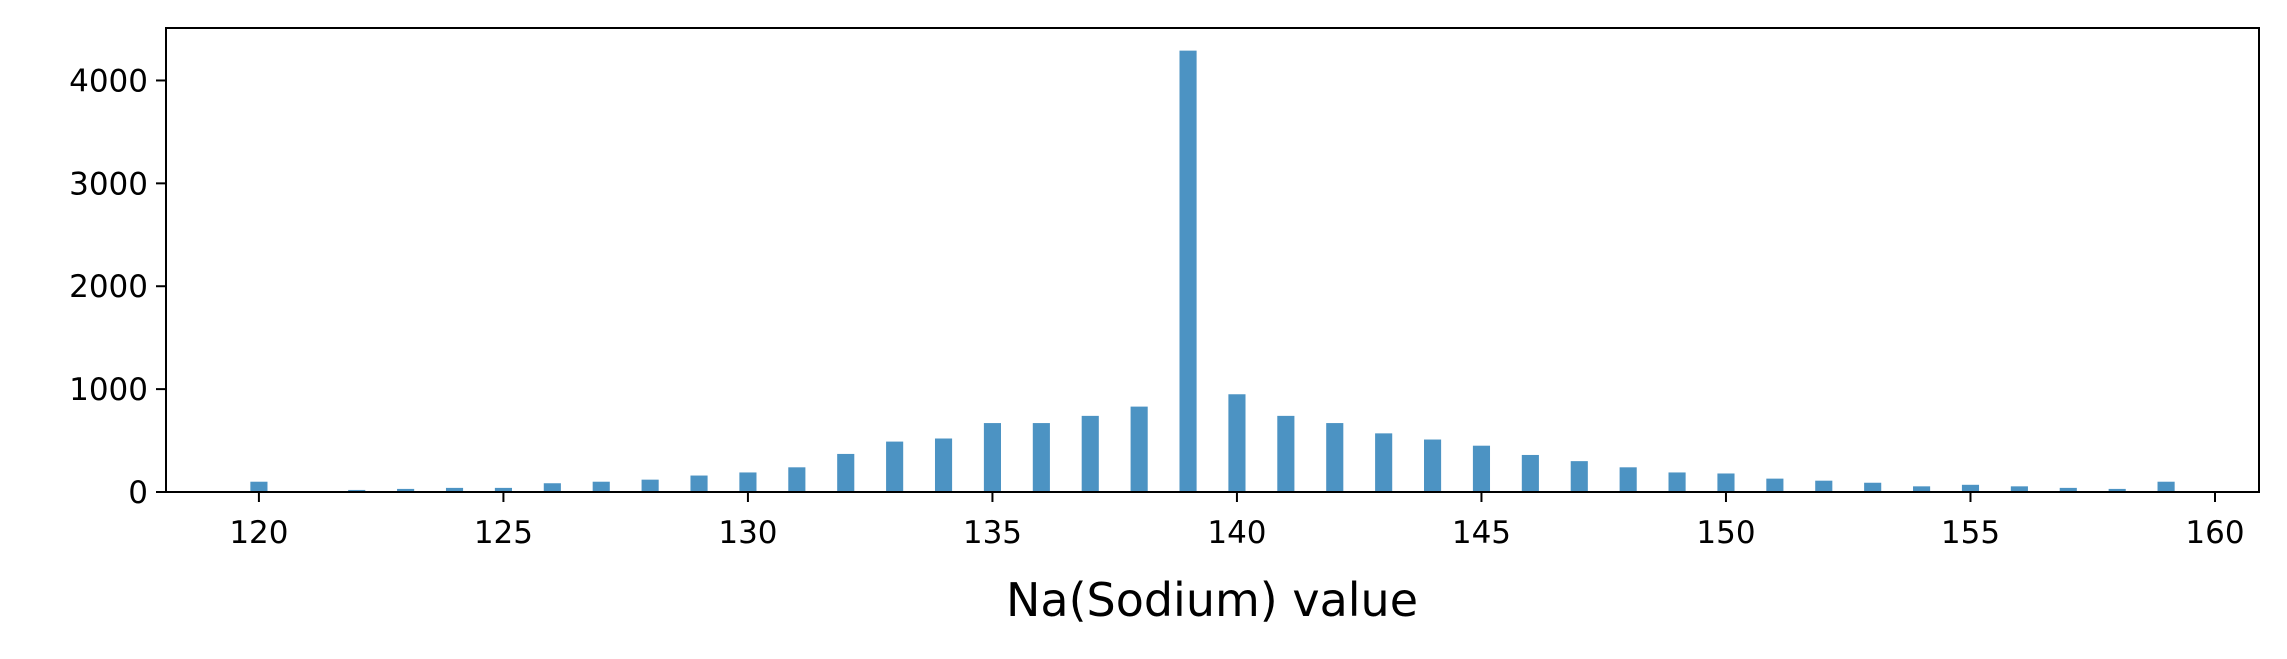  Describe the element at coordinates (1236, 533) in the screenshot. I see `x-tick-label-140: 140` at that location.